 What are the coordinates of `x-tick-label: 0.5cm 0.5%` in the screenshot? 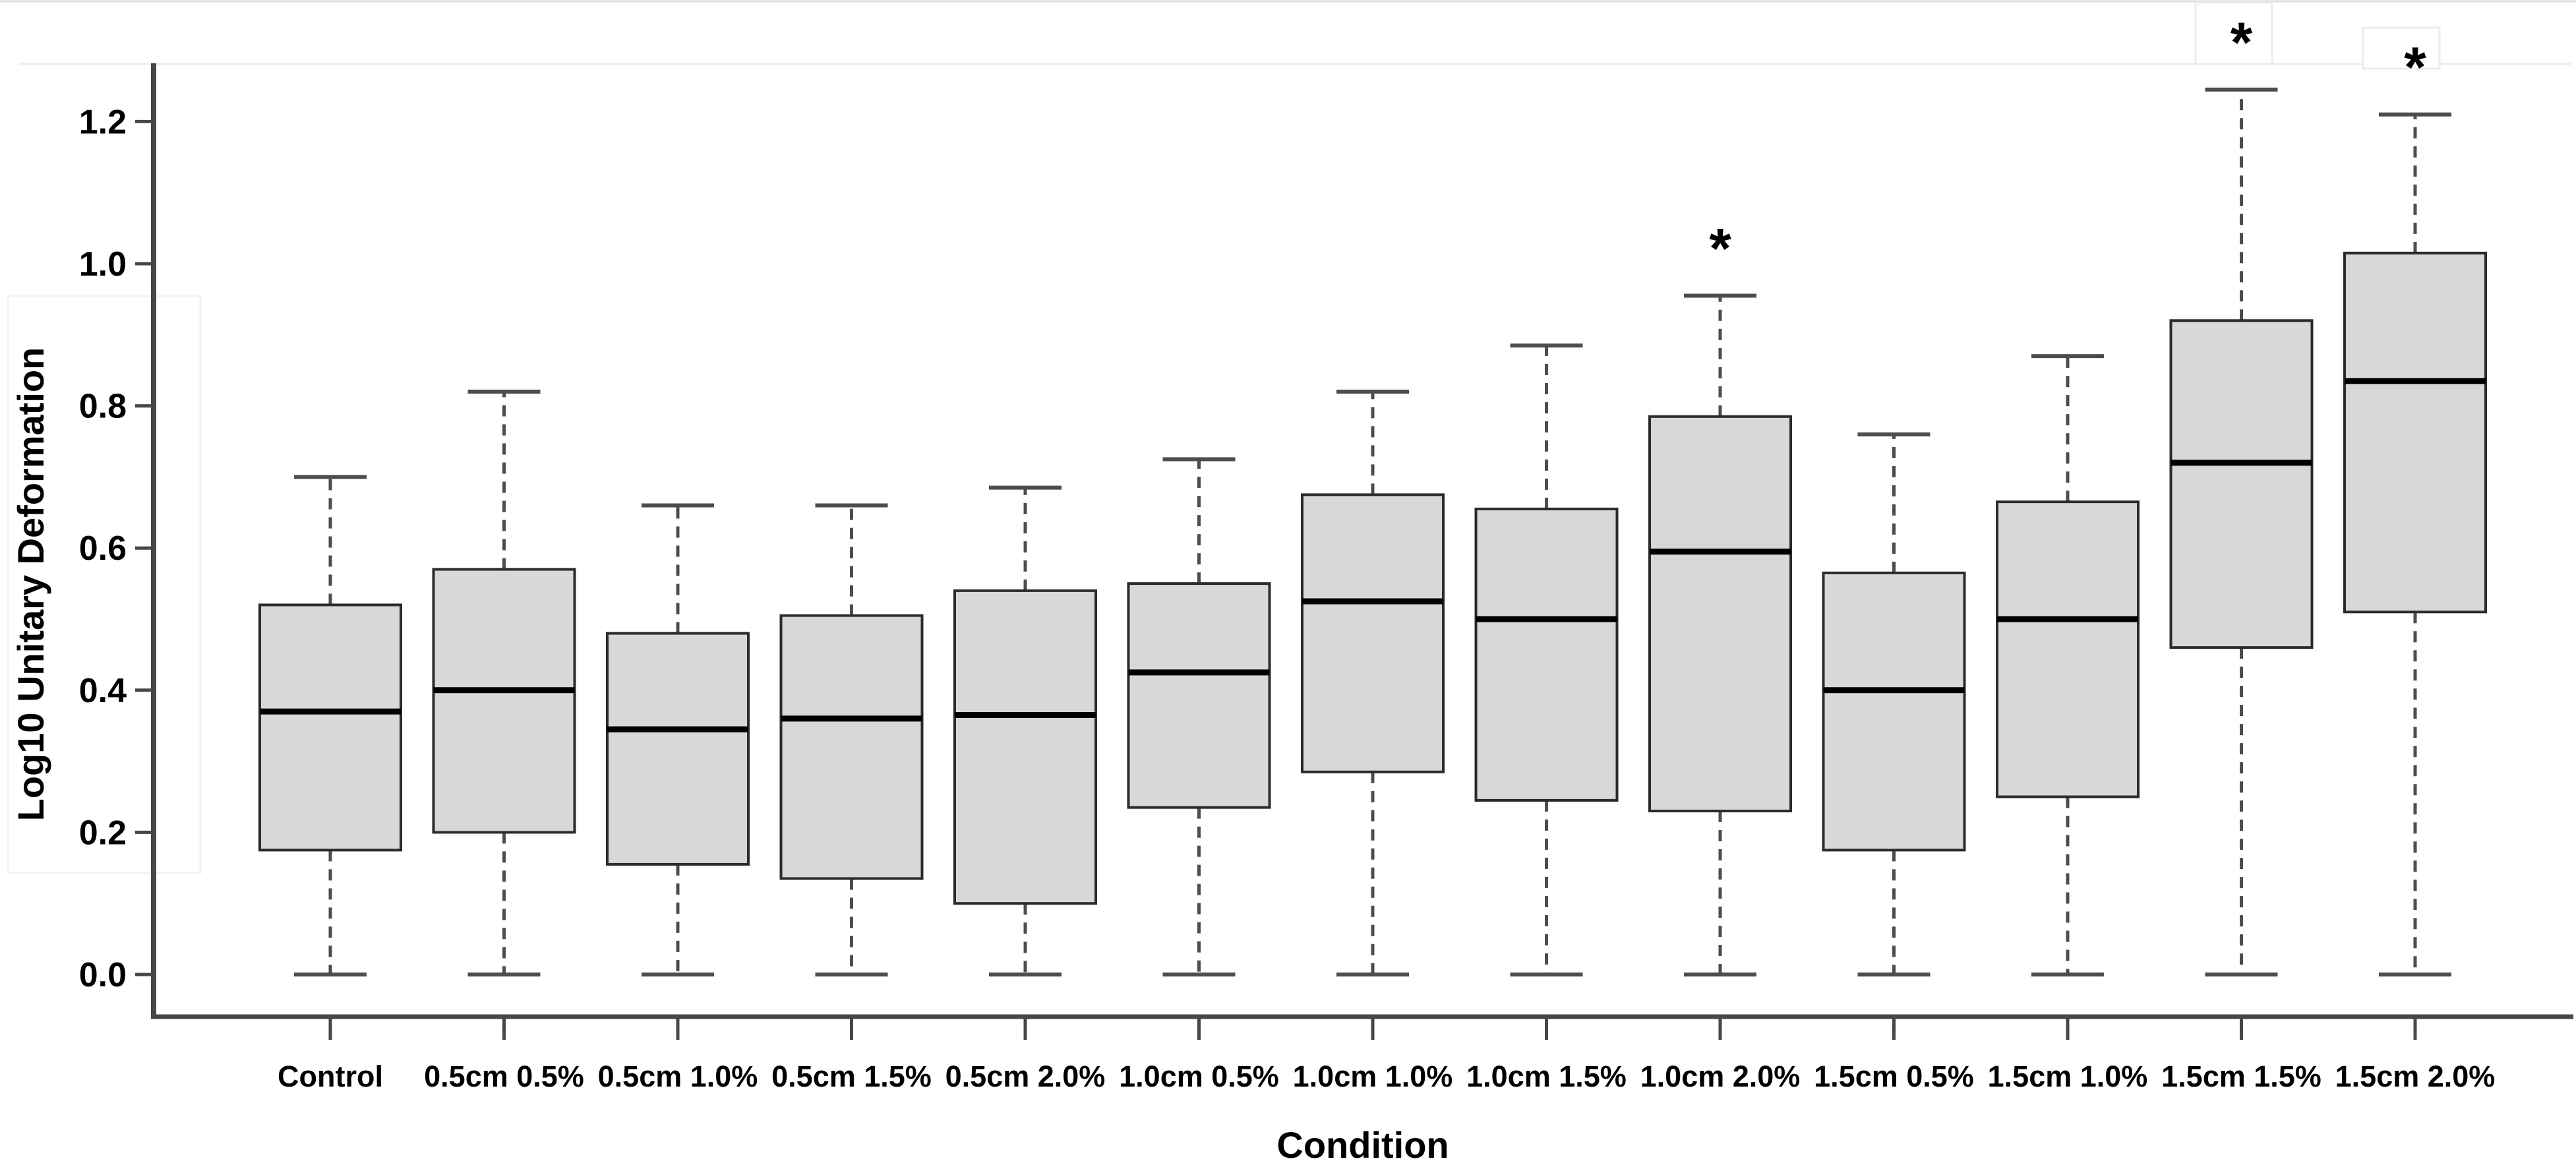 It's located at (504, 1076).